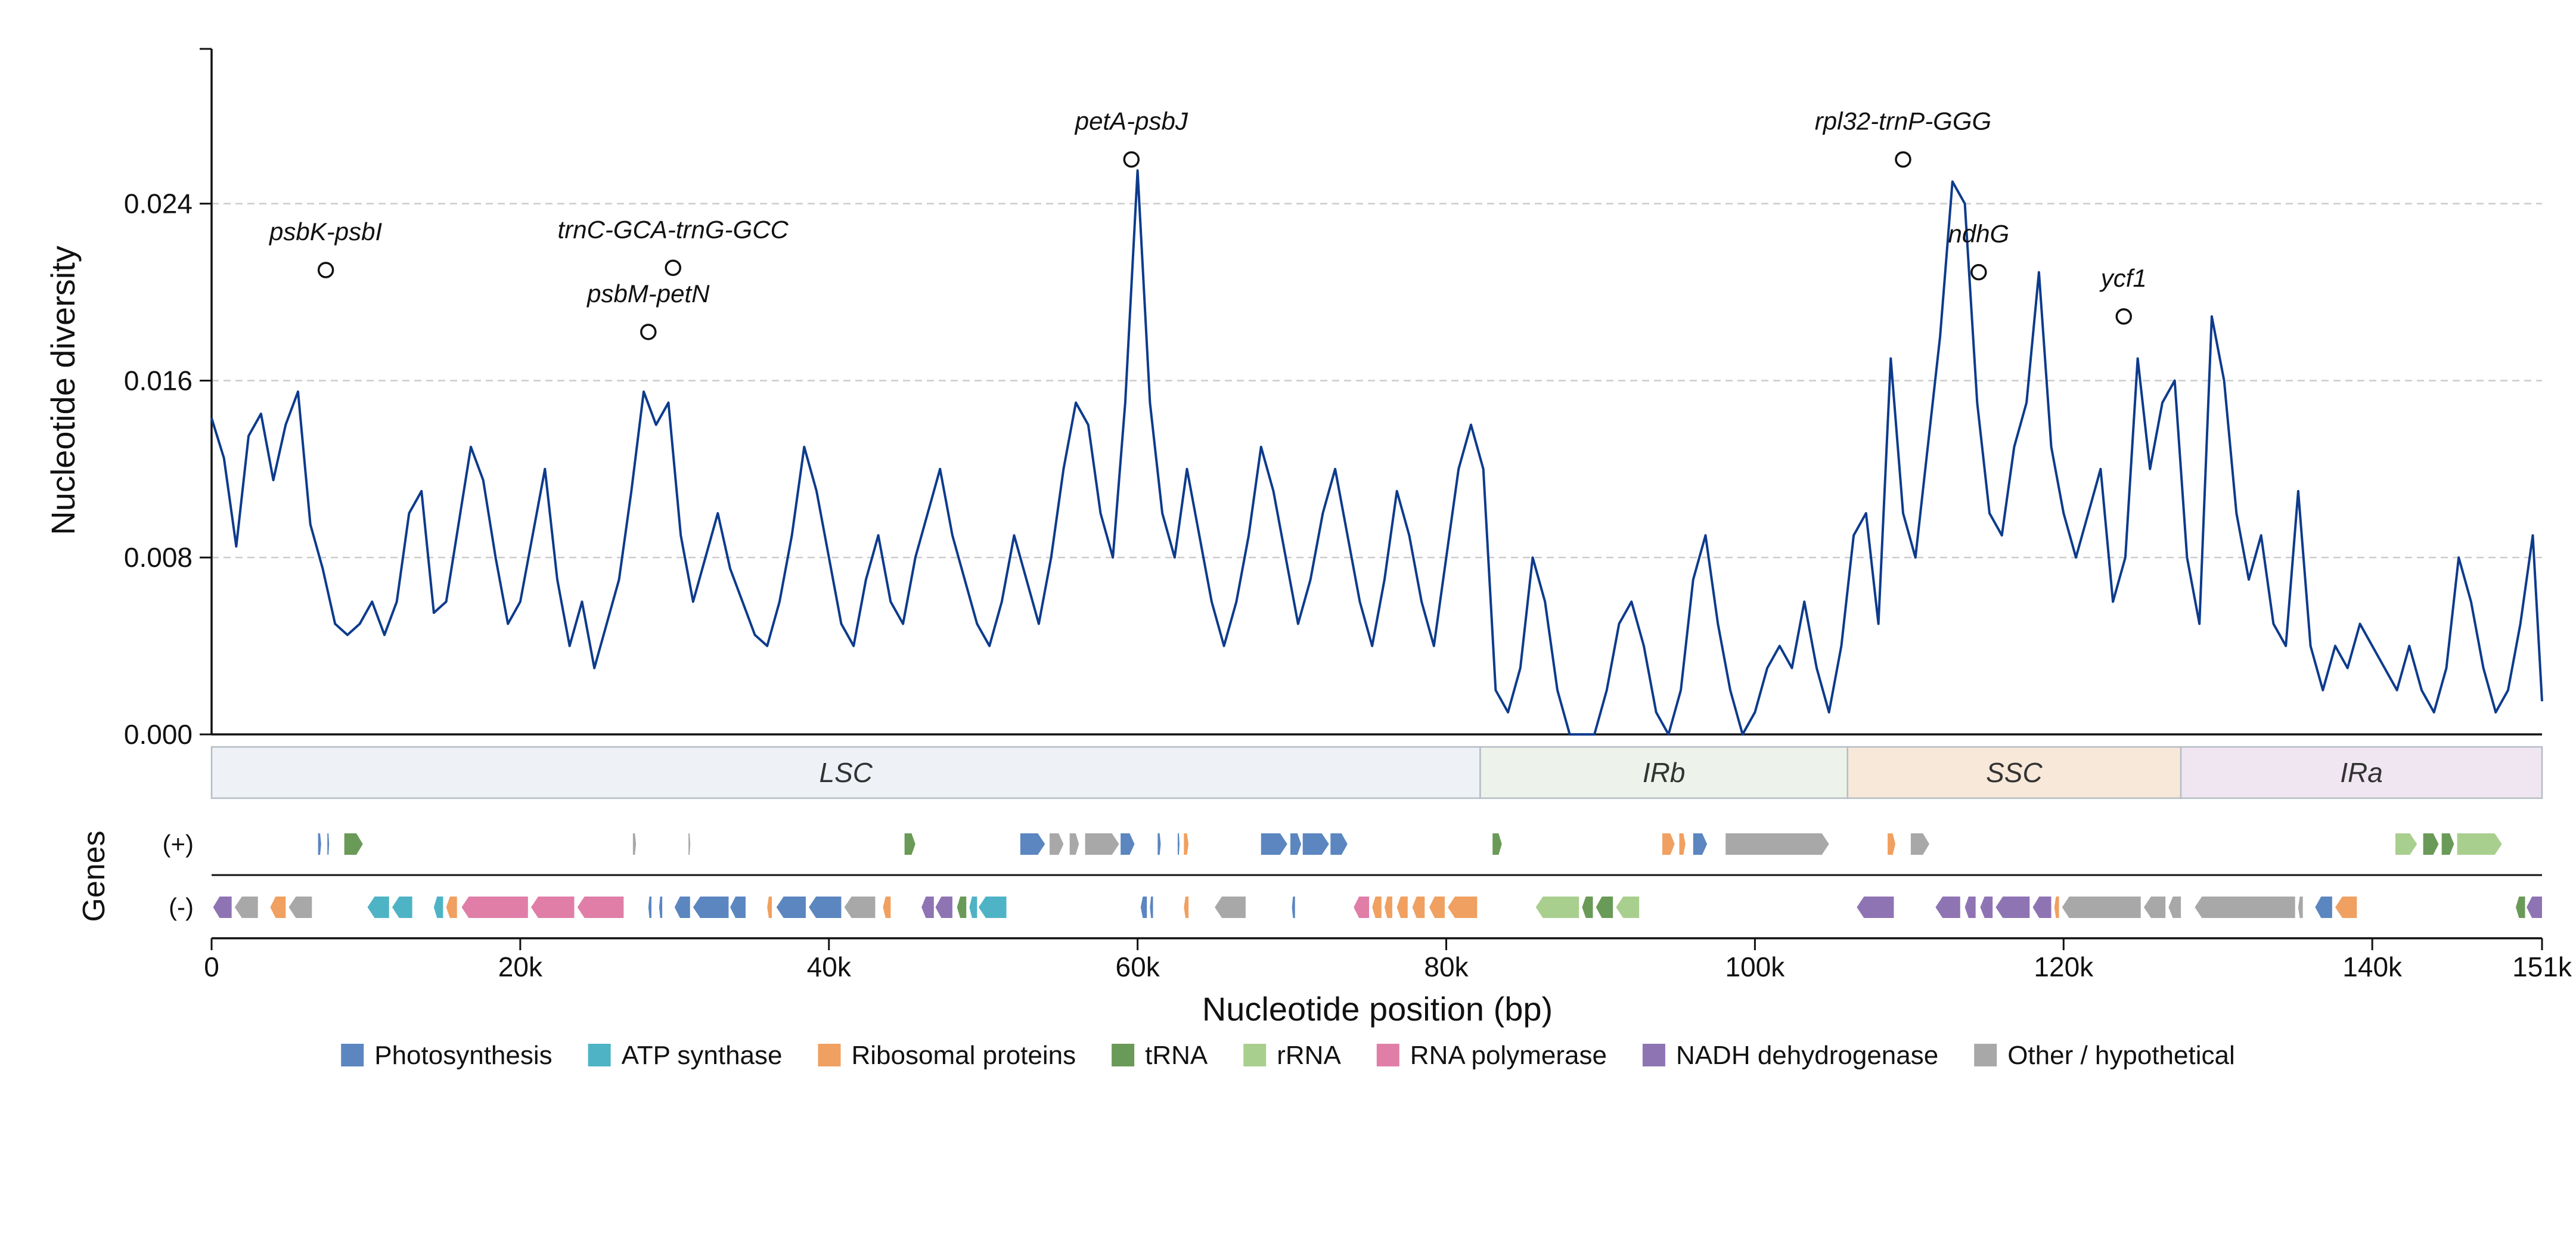 The image size is (2576, 1253). Describe the element at coordinates (2015, 772) in the screenshot. I see `region-label: SSC` at that location.